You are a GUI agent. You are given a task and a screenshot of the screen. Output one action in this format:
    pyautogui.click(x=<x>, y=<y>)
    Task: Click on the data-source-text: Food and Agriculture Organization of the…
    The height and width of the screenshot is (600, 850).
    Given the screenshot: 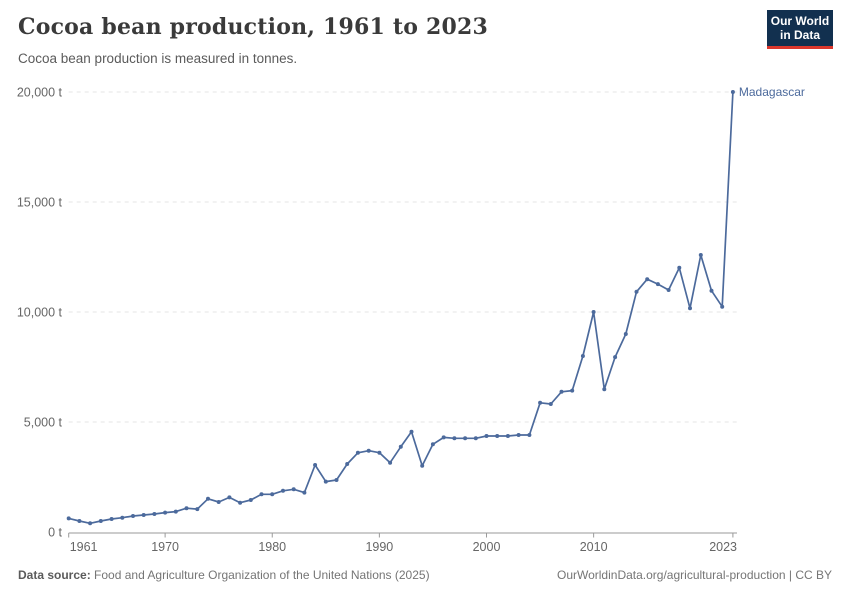 What is the action you would take?
    pyautogui.click(x=260, y=575)
    